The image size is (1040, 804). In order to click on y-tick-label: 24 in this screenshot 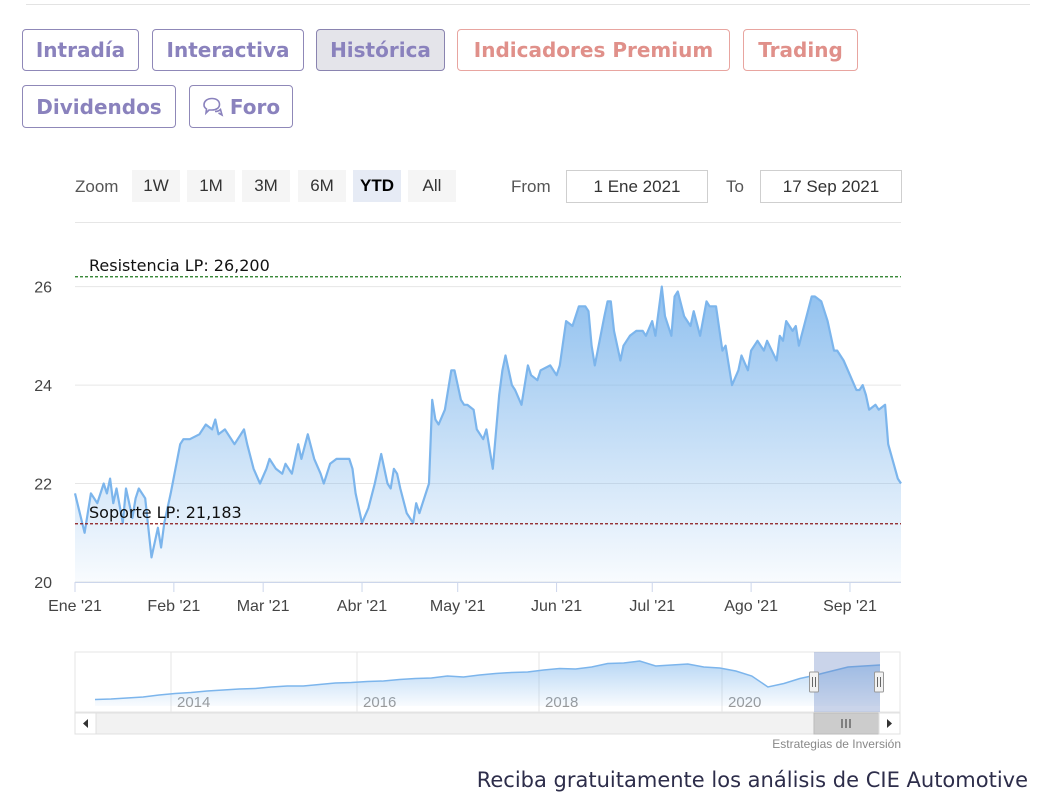, I will do `click(43, 386)`.